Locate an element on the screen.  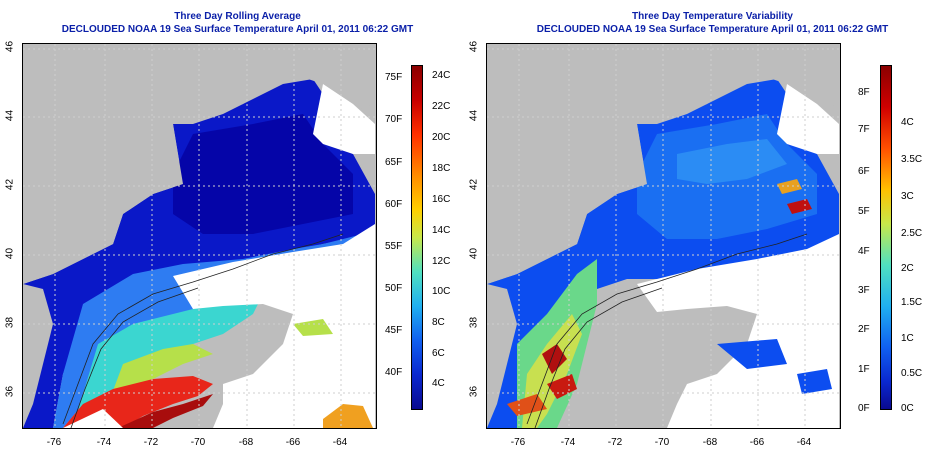
left-panel-title: Three Day Rolling Average is located at coordinates (237, 16).